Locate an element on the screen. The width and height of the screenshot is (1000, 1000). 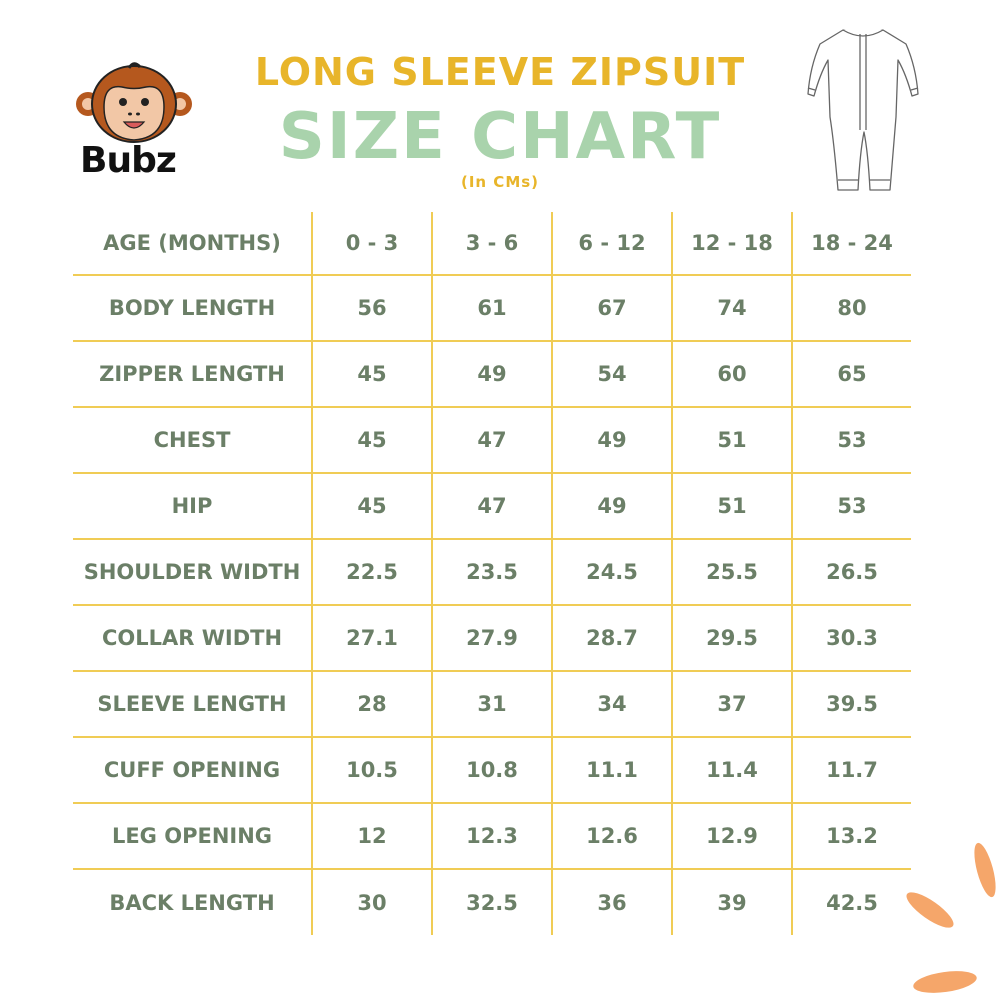
cell-value: 11.4 is located at coordinates (731, 769).